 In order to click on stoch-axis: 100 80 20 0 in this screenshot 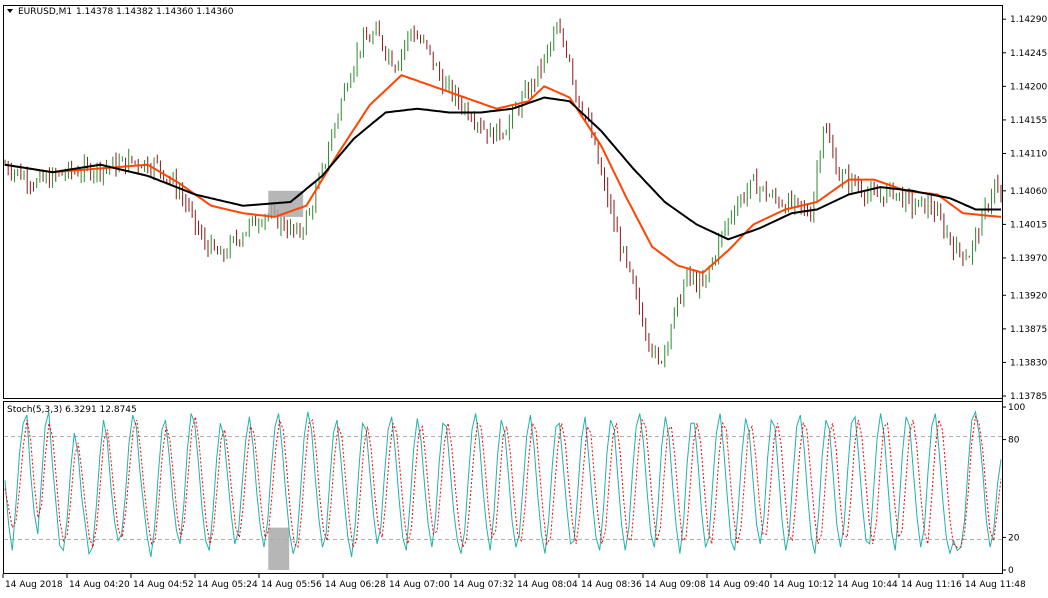, I will do `click(1013, 489)`.